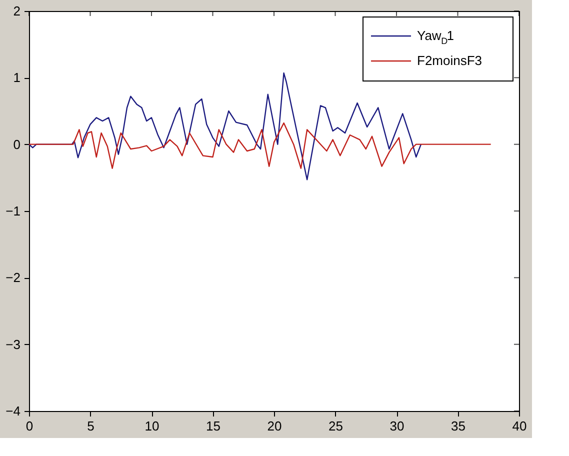 This screenshot has height=456, width=569. What do you see at coordinates (519, 426) in the screenshot?
I see `x-tick-label: 40` at bounding box center [519, 426].